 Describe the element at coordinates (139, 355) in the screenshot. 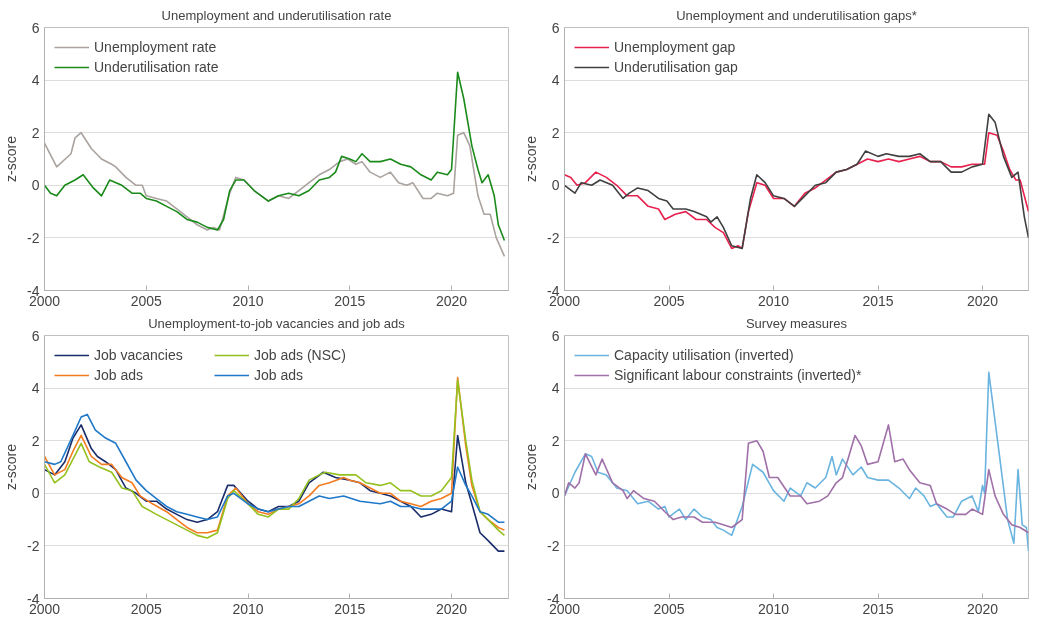

I see `legend-label: Job vacancies` at that location.